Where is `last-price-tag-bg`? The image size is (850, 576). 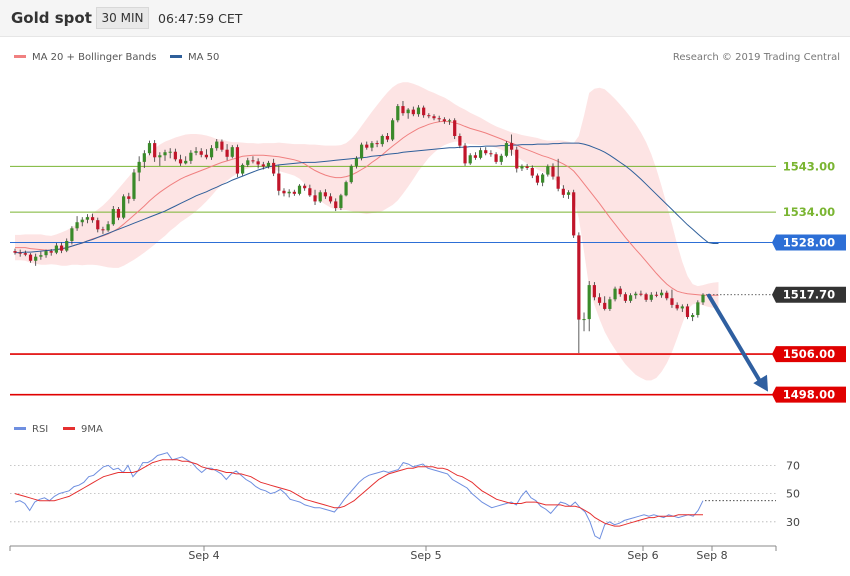 last-price-tag-bg is located at coordinates (809, 294).